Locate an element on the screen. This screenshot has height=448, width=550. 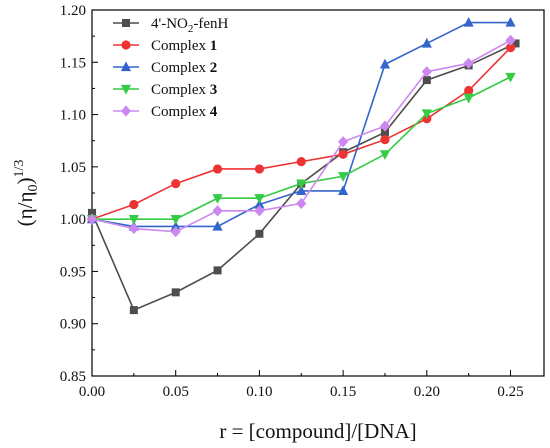
y-axis-ticks: 0.85 0.90 0.95 1.00 1.05 1.10 1.15 1.20 is located at coordinates (79, 194).